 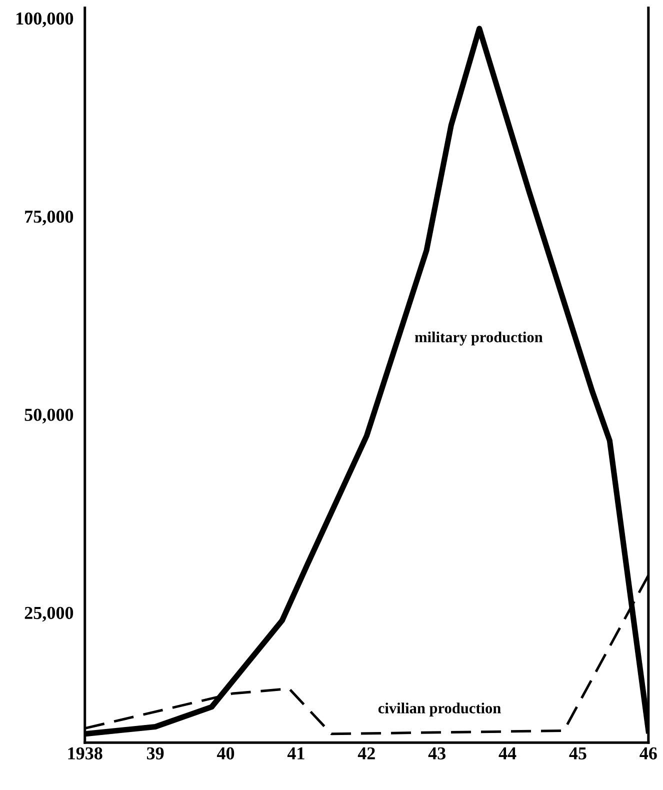 I want to click on x-tick-label: 46, so click(x=648, y=753).